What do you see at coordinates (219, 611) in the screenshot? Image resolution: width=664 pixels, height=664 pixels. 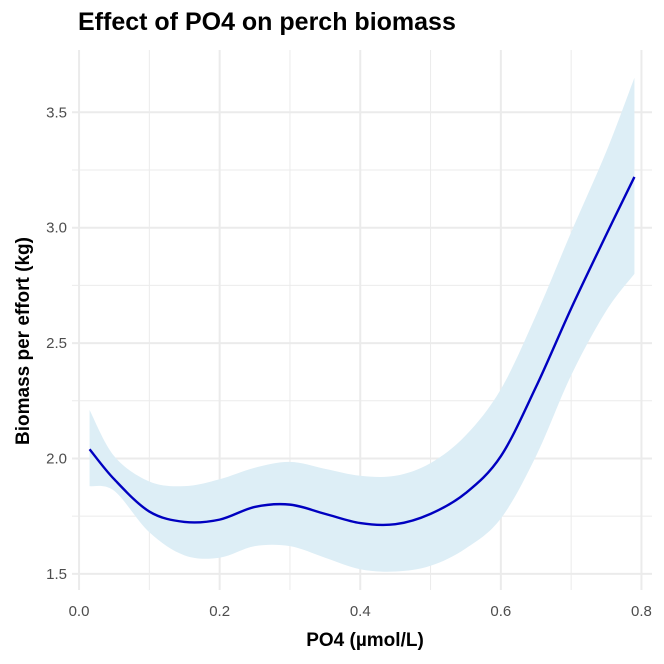 I see `x-tick-label: 0.2` at bounding box center [219, 611].